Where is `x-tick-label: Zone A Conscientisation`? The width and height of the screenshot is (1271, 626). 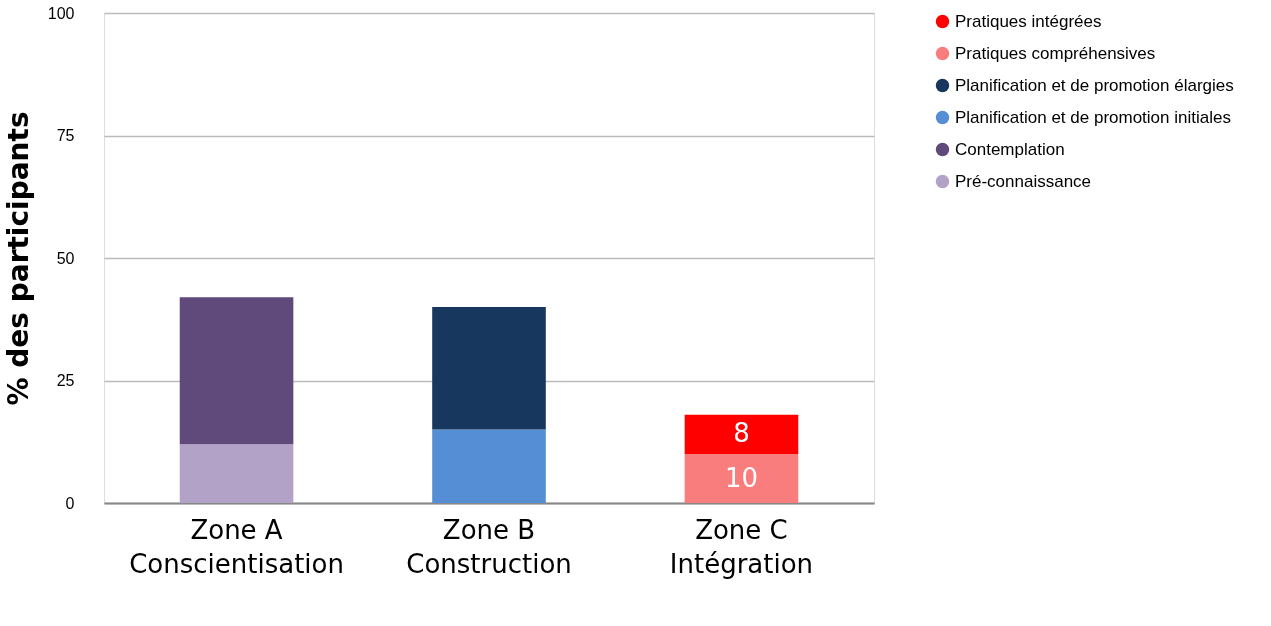
x-tick-label: Zone A Conscientisation is located at coordinates (236, 546).